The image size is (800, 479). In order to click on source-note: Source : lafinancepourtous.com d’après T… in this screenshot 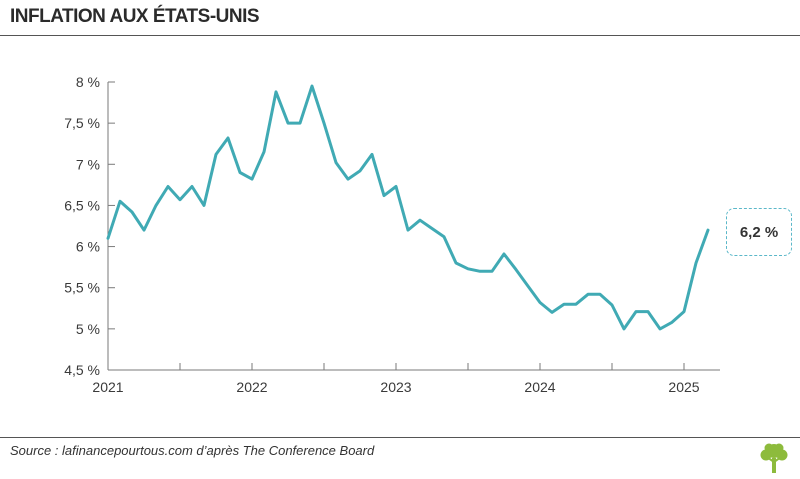, I will do `click(192, 450)`.